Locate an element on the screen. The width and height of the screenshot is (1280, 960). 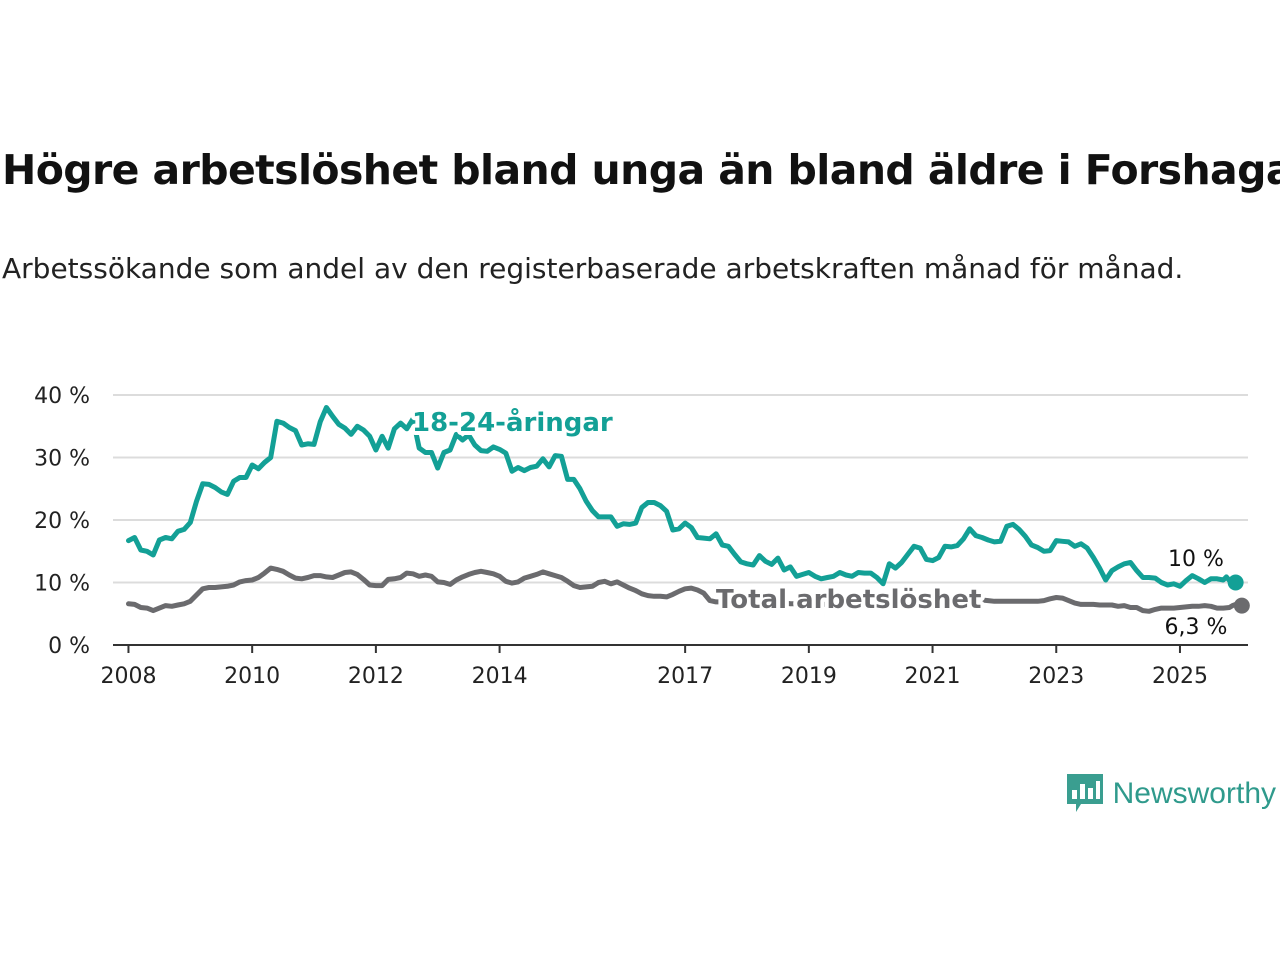
end-point-total is located at coordinates (1241, 605).